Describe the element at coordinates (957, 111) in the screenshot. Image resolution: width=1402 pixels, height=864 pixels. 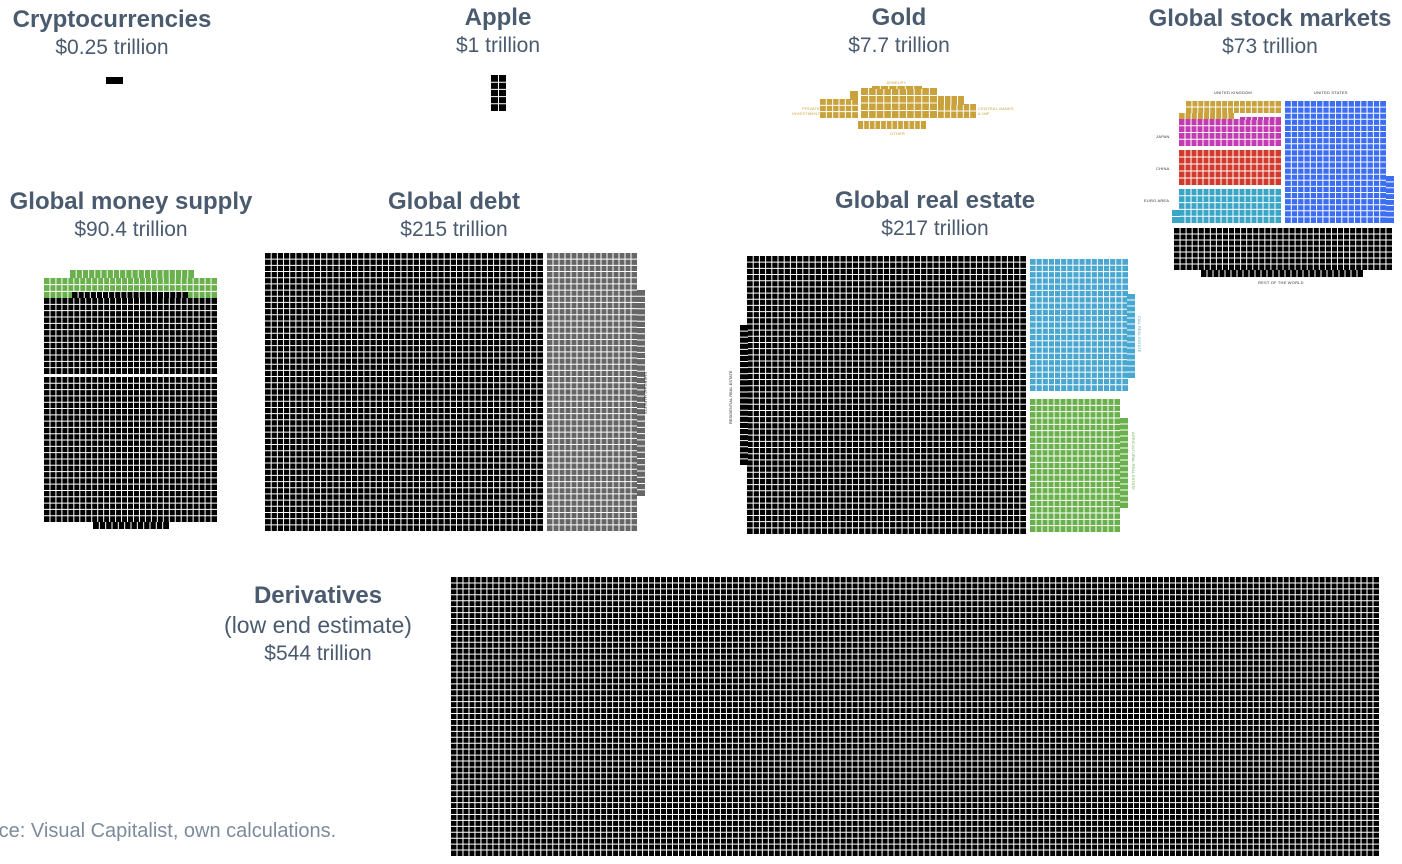
I see `gold-central-cells` at that location.